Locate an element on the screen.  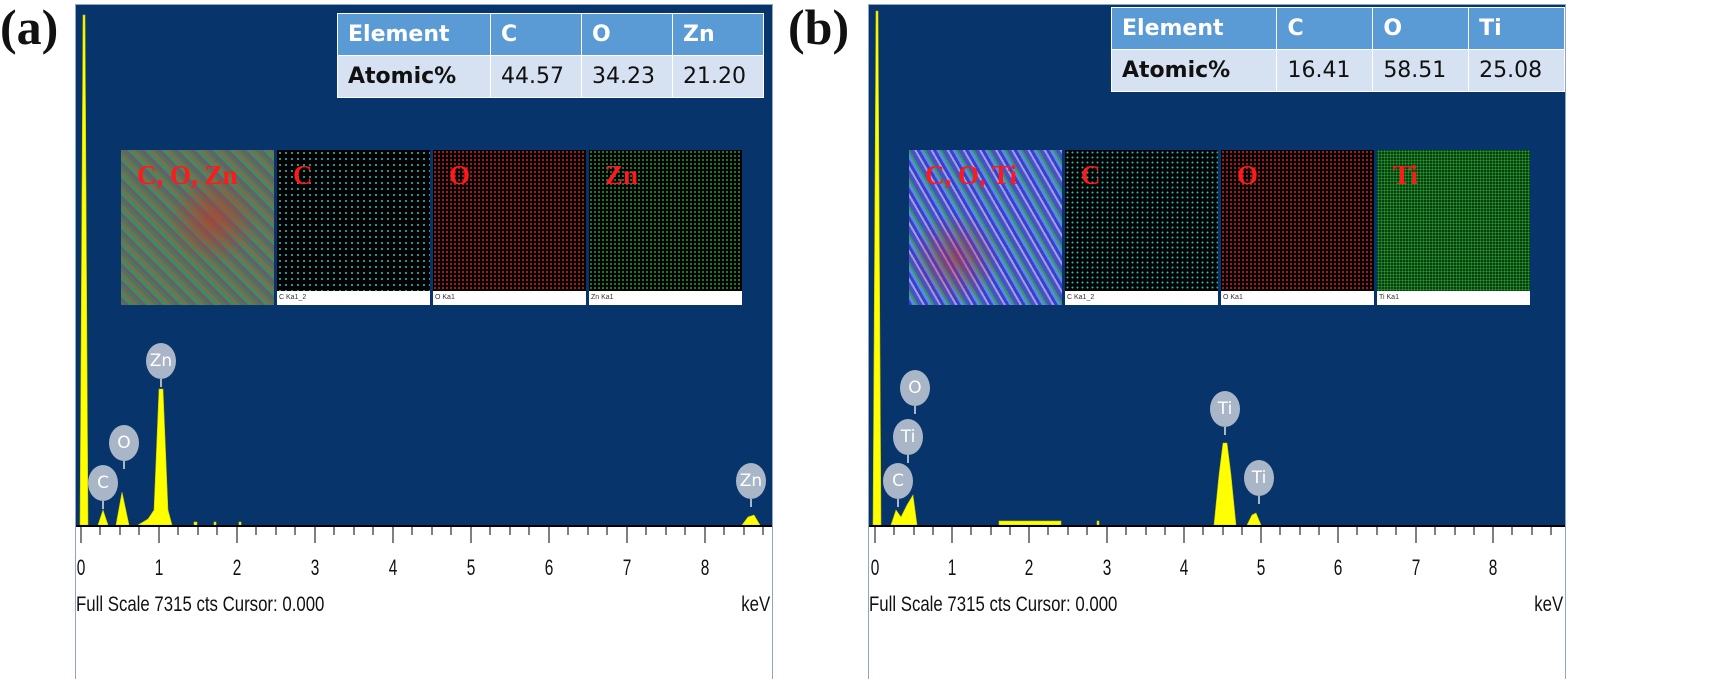
table-header-ti: Ti is located at coordinates (1516, 28).